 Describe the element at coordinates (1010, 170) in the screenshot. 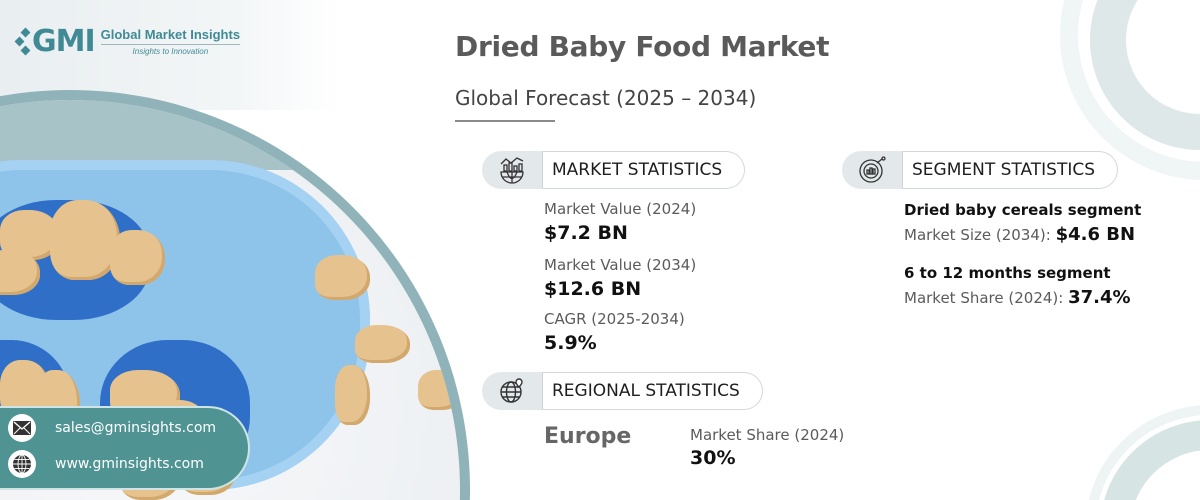

I see `segment-statistics-heading: SEGMENT STATISTICS` at that location.